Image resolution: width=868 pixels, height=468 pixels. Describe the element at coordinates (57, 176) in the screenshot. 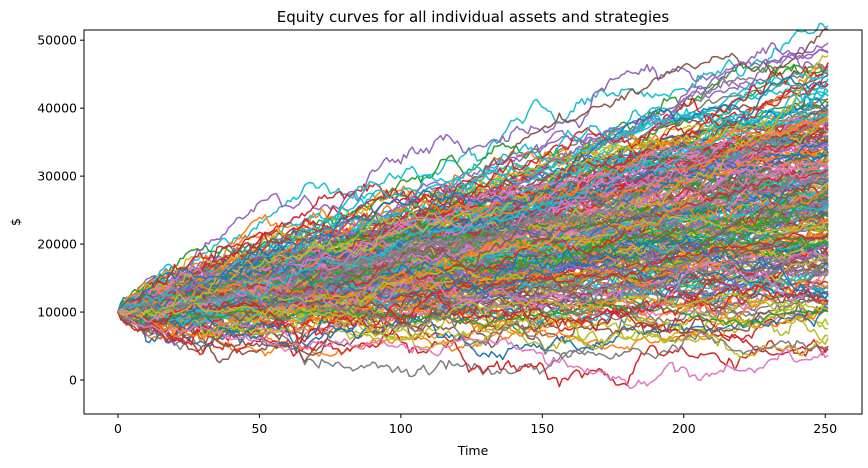

I see `y-tick-label: 30000` at that location.